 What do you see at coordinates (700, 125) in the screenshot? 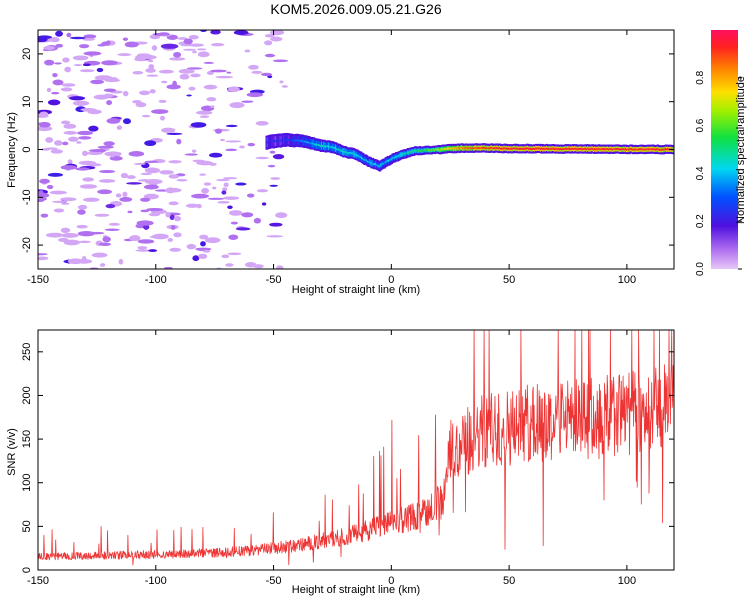
I see `colorbar-tick-label: 0.6` at bounding box center [700, 125].